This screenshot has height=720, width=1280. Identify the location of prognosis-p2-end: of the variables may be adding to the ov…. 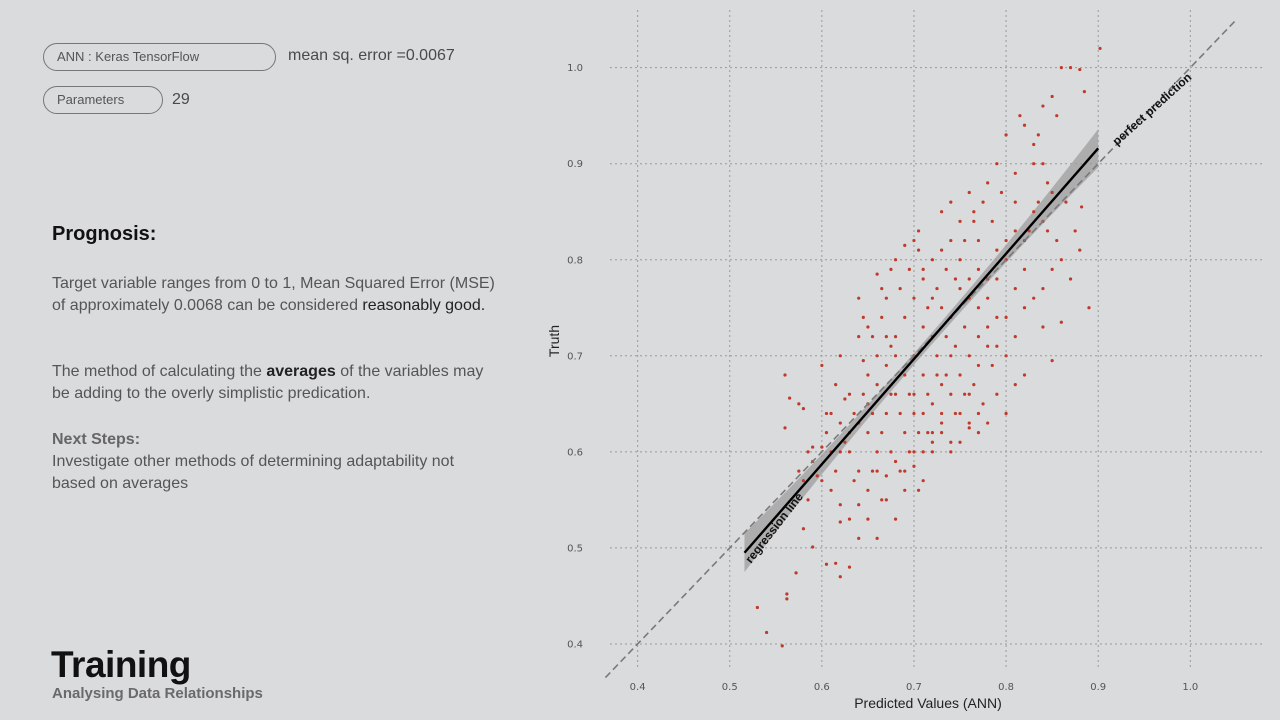
(268, 382).